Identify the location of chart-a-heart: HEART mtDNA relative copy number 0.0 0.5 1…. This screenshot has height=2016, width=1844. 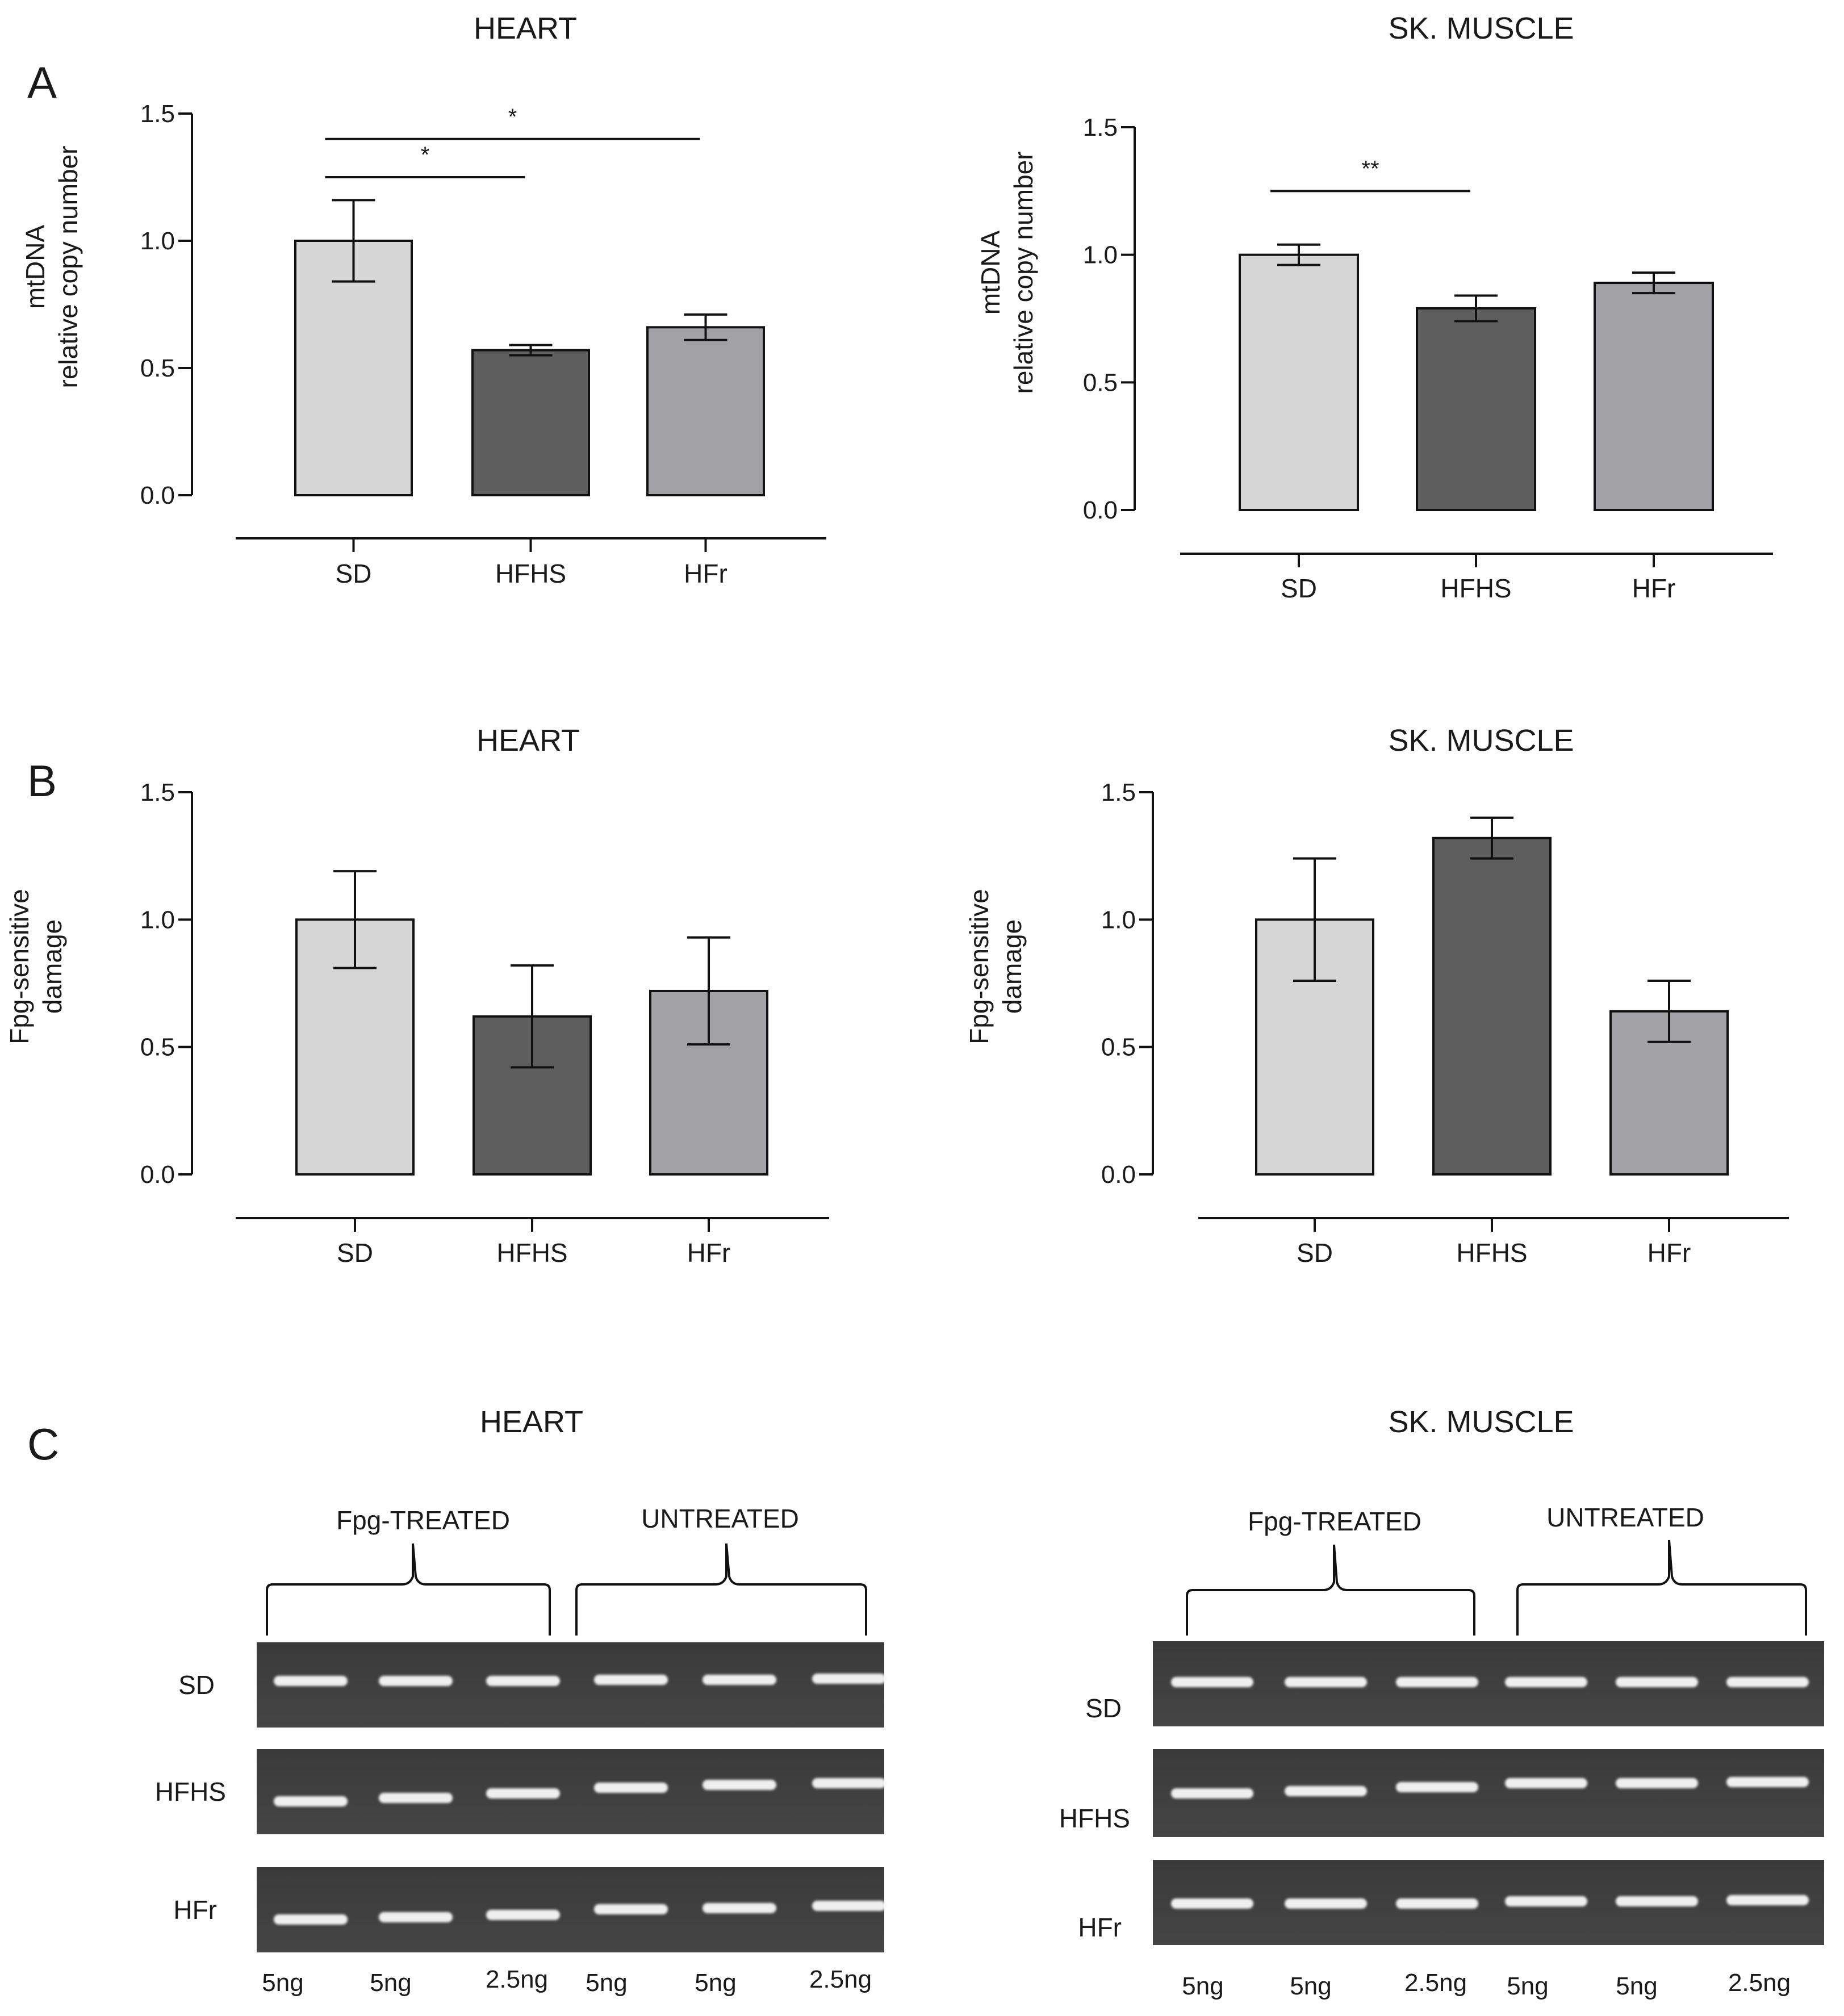
(423, 299).